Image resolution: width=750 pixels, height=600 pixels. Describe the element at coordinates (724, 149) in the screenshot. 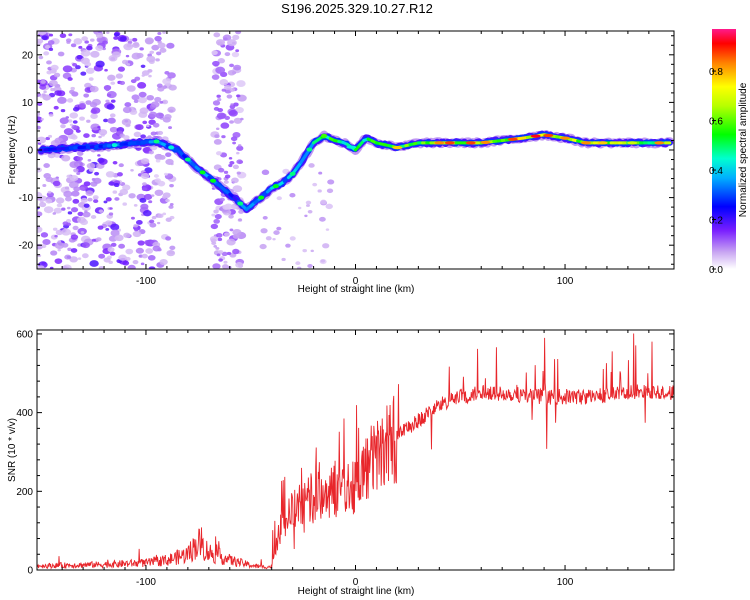

I see `colorbar-gradient` at that location.